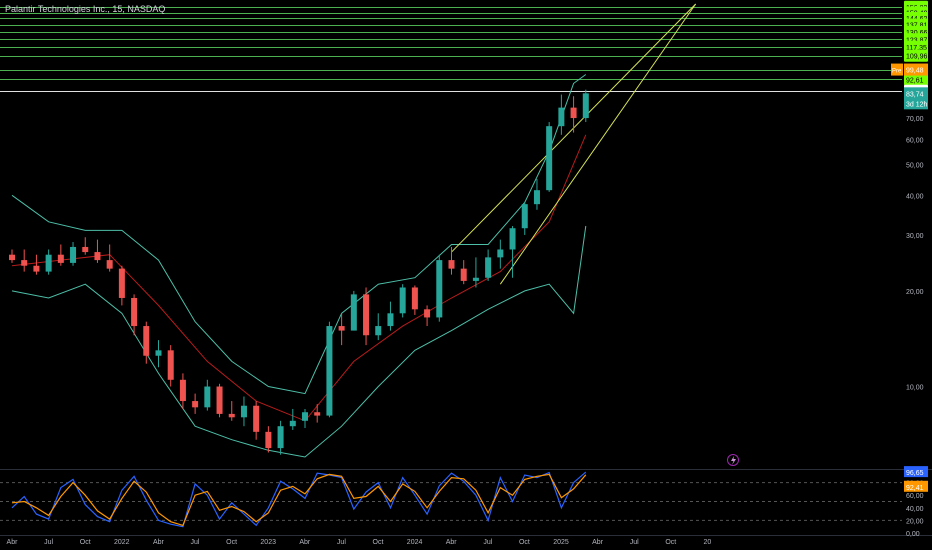 The height and width of the screenshot is (550, 932). I want to click on countdown-label: 3d 12h, so click(917, 104).